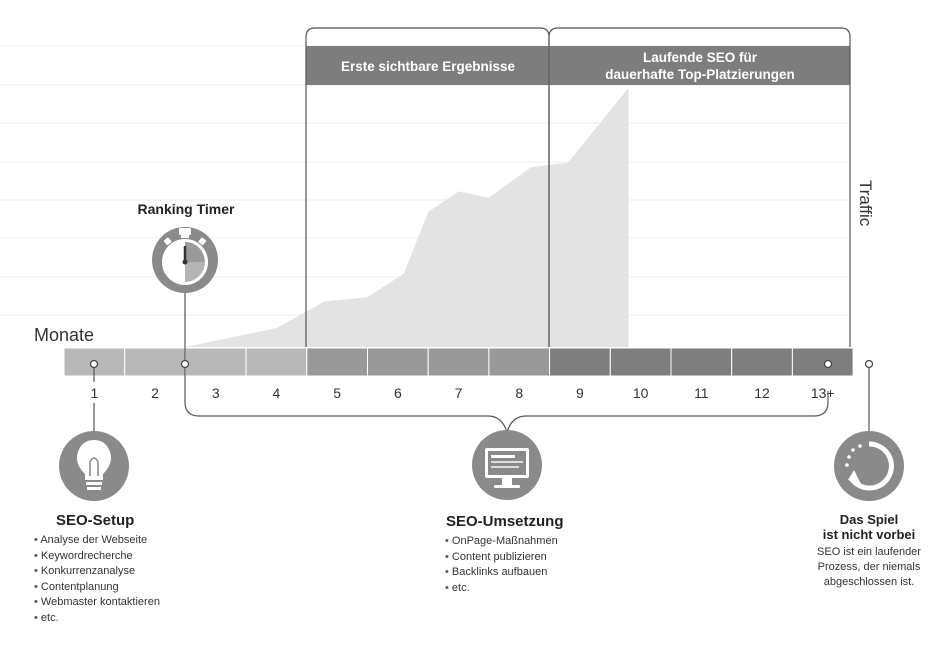 The width and height of the screenshot is (950, 648). Describe the element at coordinates (701, 393) in the screenshot. I see `month-label: 11` at that location.